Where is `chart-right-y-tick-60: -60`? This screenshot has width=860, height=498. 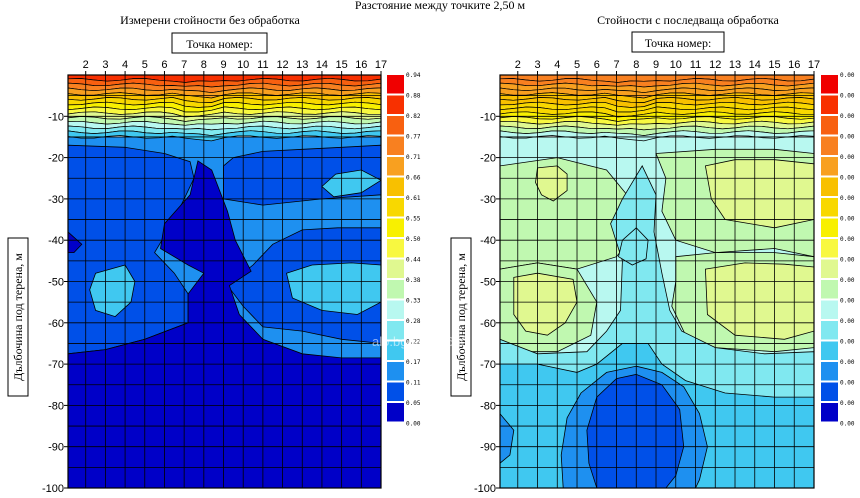 chart-right-y-tick-60: -60 is located at coordinates (488, 324).